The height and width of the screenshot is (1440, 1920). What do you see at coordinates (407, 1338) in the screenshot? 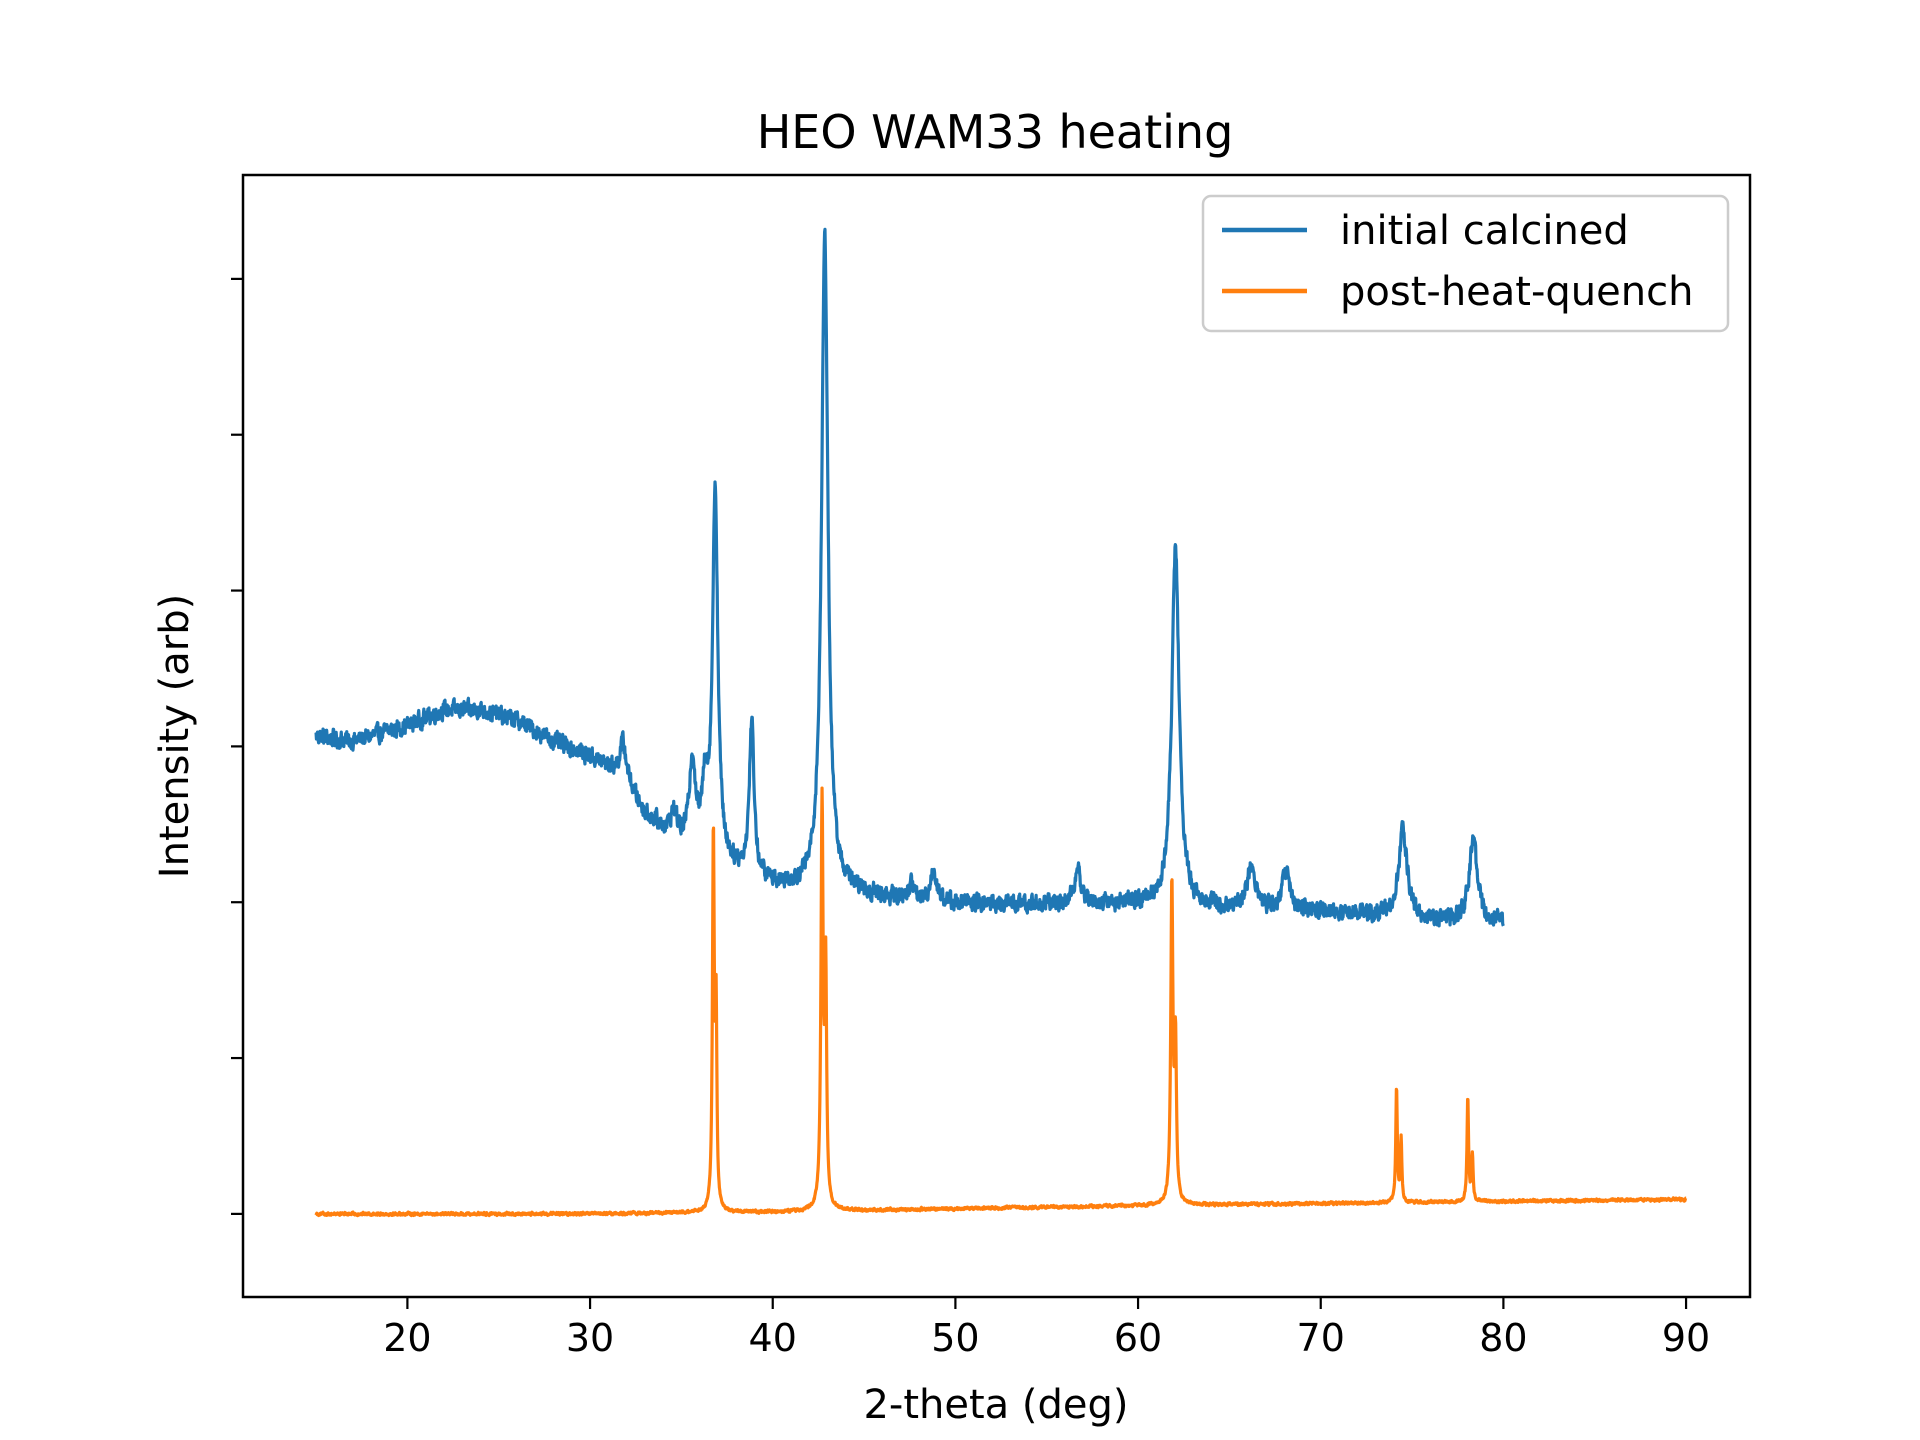
I see `x-tick-label: 20` at bounding box center [407, 1338].